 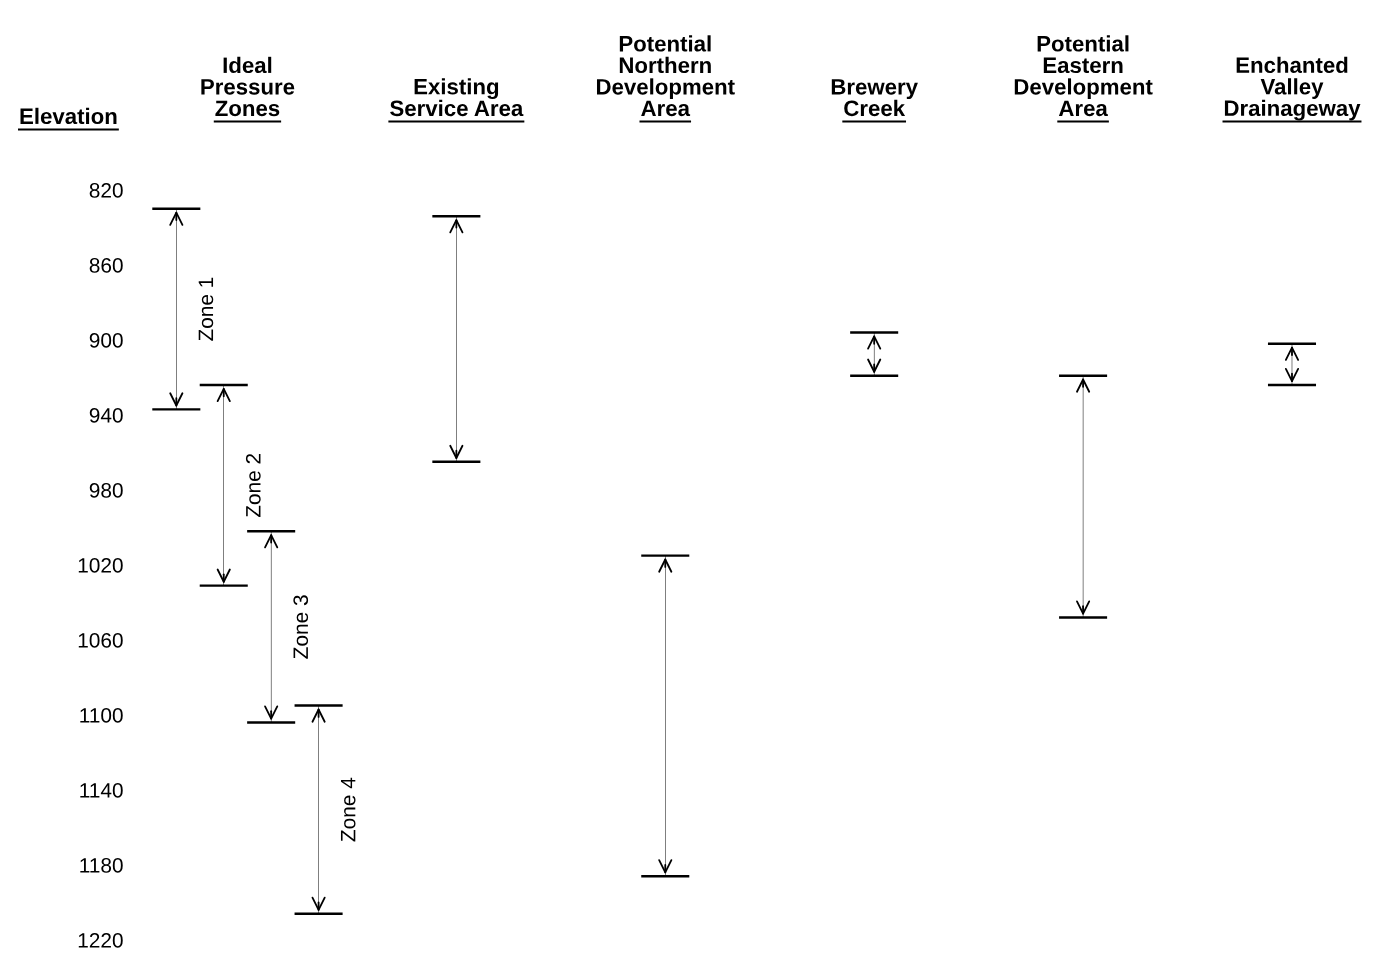 What do you see at coordinates (100, 940) in the screenshot?
I see `y-tick-label: 1220` at bounding box center [100, 940].